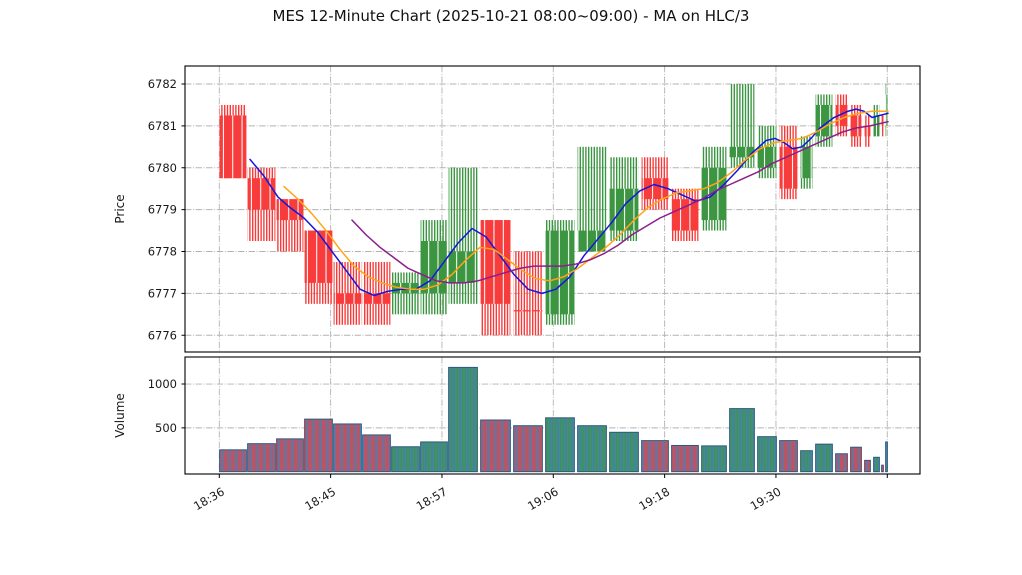 The width and height of the screenshot is (1022, 575). Describe the element at coordinates (162, 210) in the screenshot. I see `price-tick-label: 6779` at that location.